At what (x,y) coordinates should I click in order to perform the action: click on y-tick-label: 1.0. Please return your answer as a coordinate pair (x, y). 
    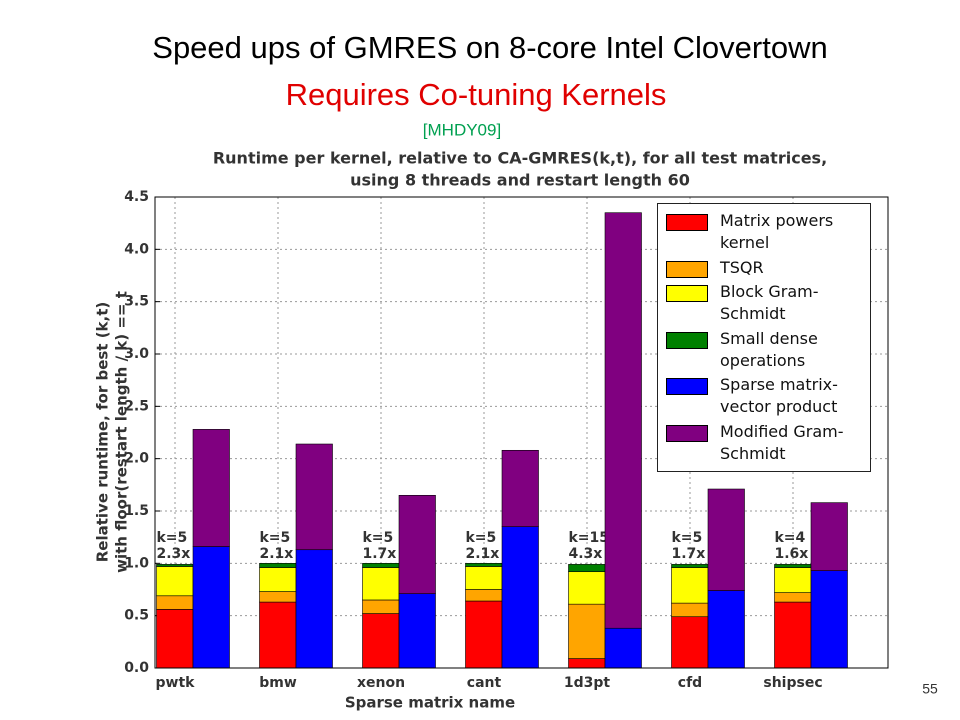
    Looking at the image, I should click on (136, 563).